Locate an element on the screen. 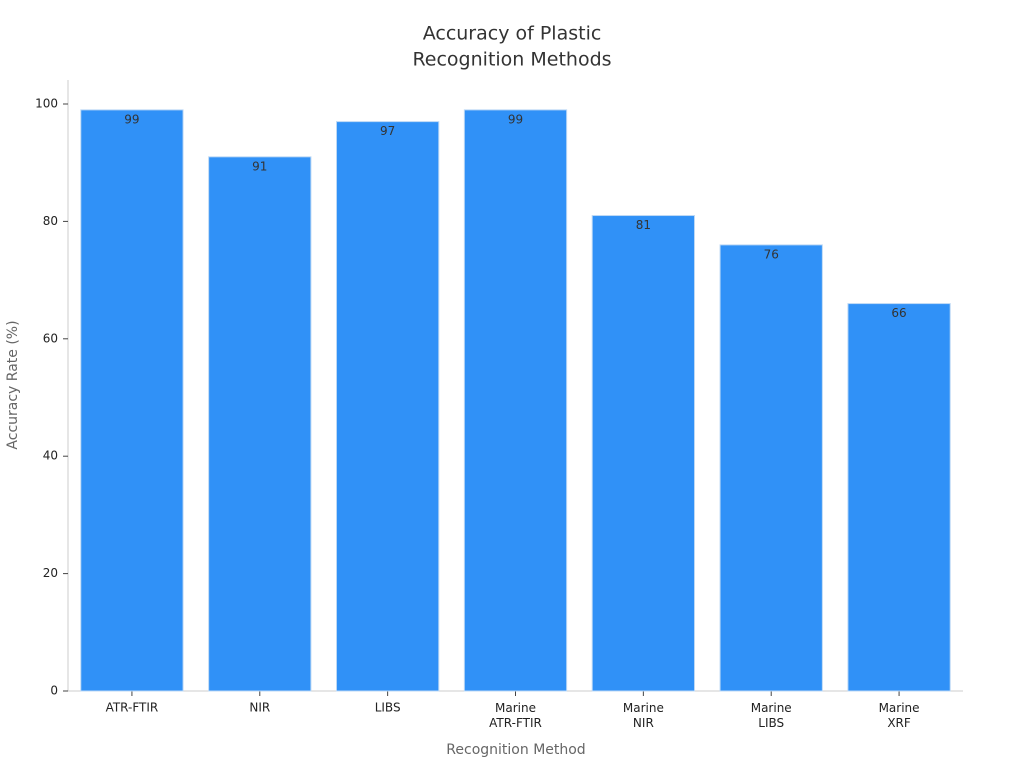 The image size is (1024, 768). x-tick-label: LIBS is located at coordinates (388, 708).